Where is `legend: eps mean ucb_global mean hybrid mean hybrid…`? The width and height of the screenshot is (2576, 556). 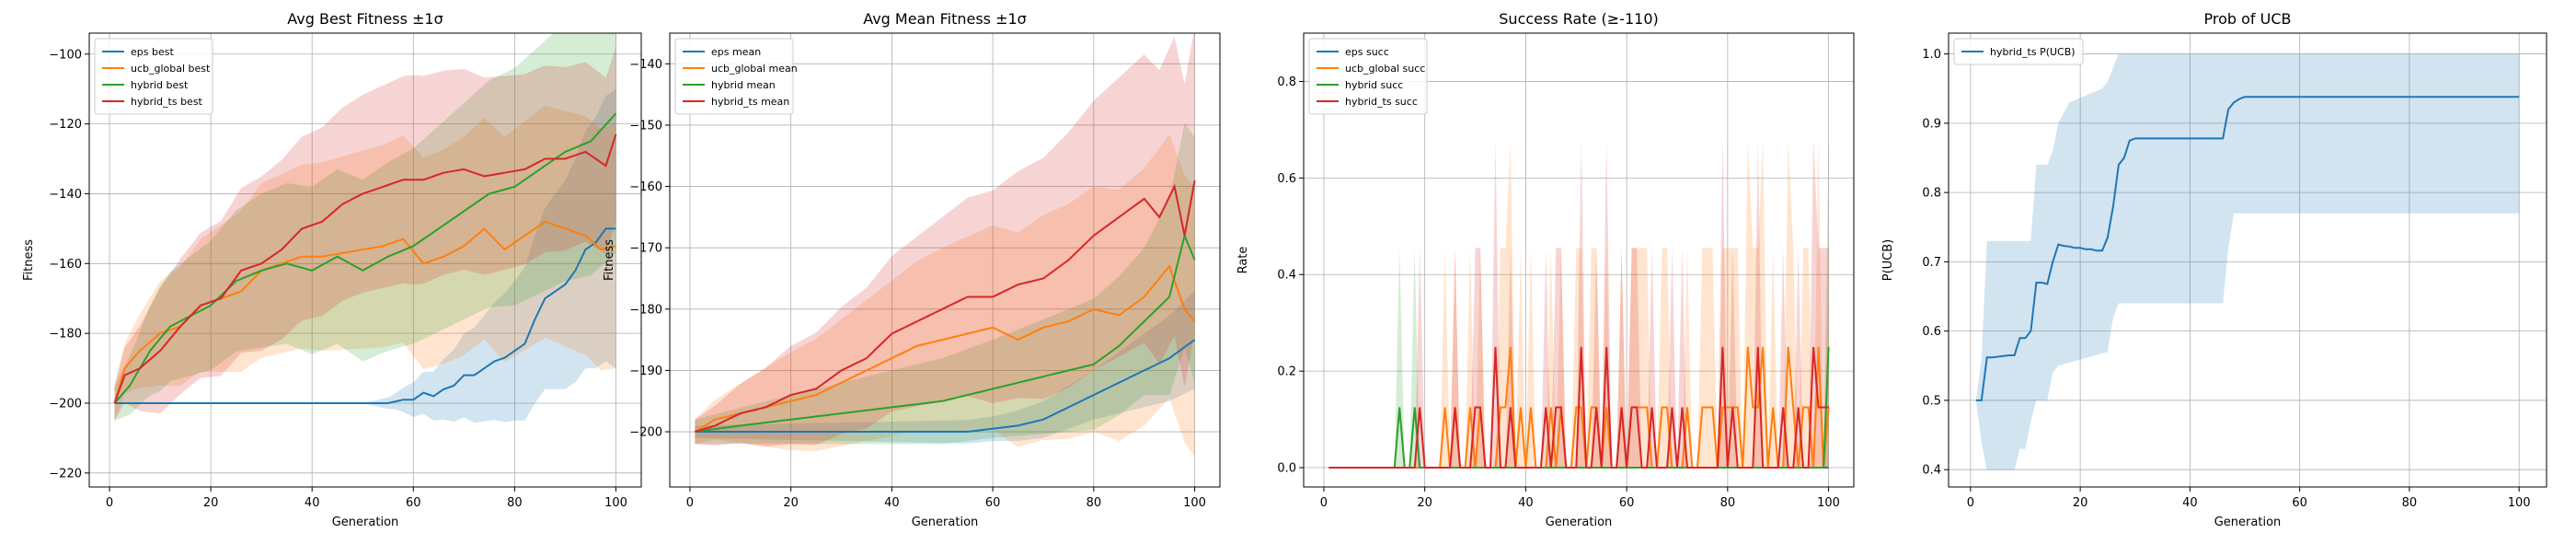
legend: eps mean ucb_global mean hybrid mean hybrid… is located at coordinates (736, 76).